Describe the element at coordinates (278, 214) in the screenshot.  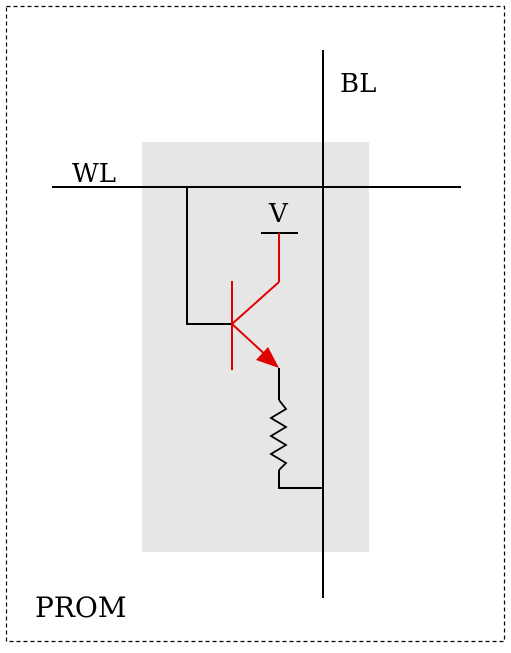
I see `supply-label: V` at that location.